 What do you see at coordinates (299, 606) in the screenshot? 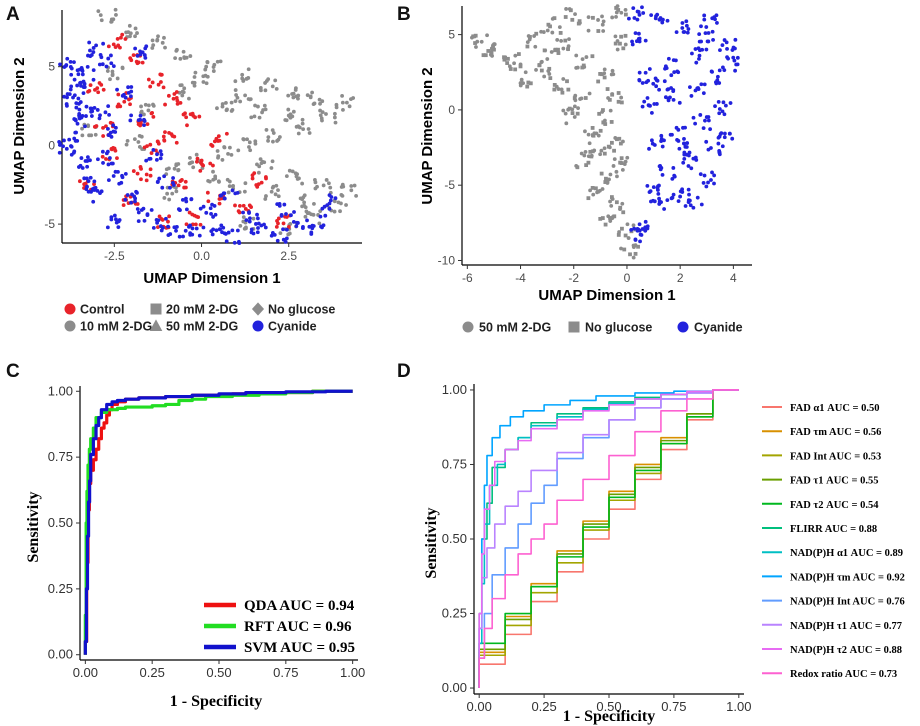
I see `legend-label: QDA AUC = 0.94` at bounding box center [299, 606].